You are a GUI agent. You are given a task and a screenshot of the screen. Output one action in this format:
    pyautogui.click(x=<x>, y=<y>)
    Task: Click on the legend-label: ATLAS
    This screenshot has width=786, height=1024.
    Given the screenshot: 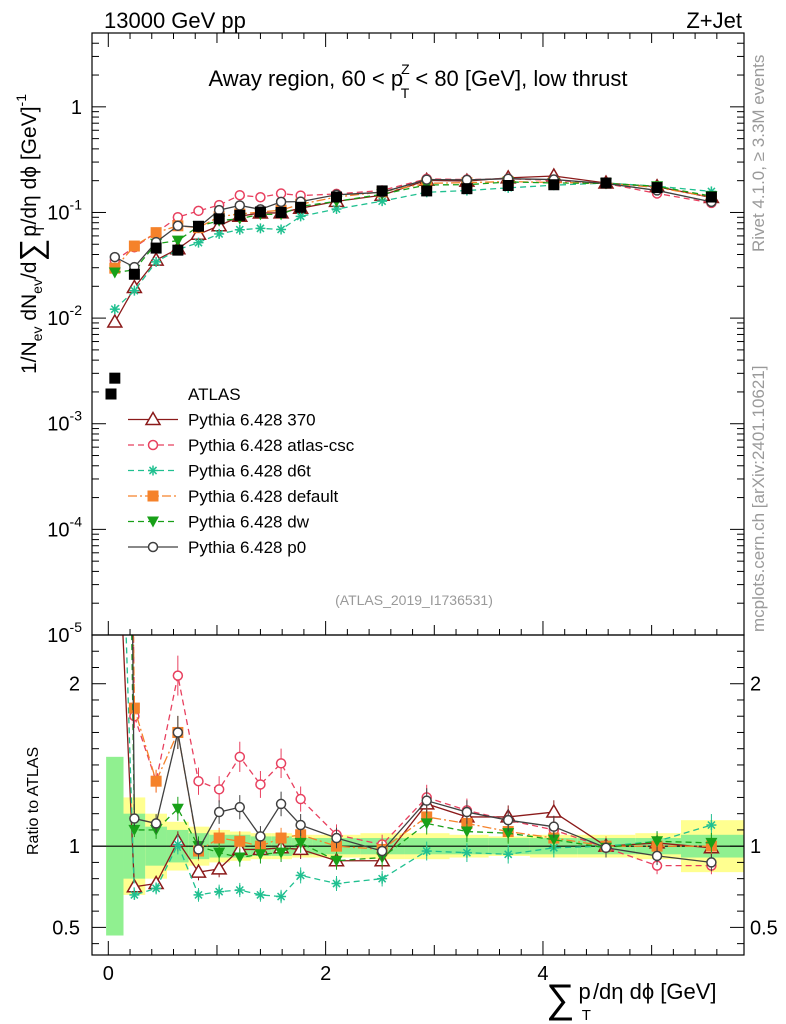 What is the action you would take?
    pyautogui.click(x=214, y=394)
    